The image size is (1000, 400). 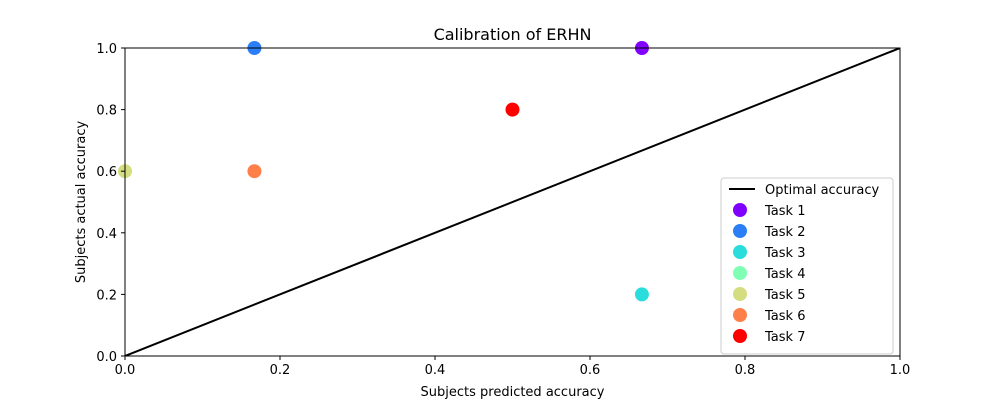 What do you see at coordinates (784, 274) in the screenshot?
I see `legend-label-task-4: Task 4` at bounding box center [784, 274].